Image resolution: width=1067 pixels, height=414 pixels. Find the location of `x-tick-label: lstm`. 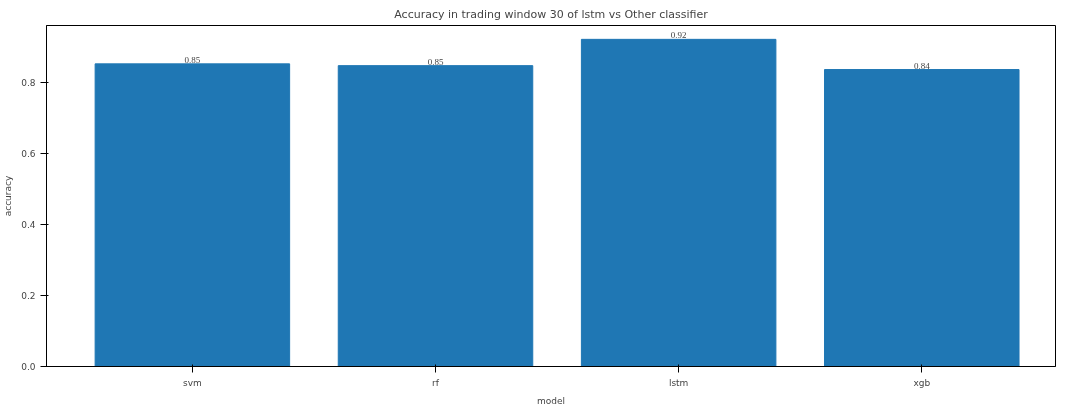

x-tick-label: lstm is located at coordinates (678, 382).